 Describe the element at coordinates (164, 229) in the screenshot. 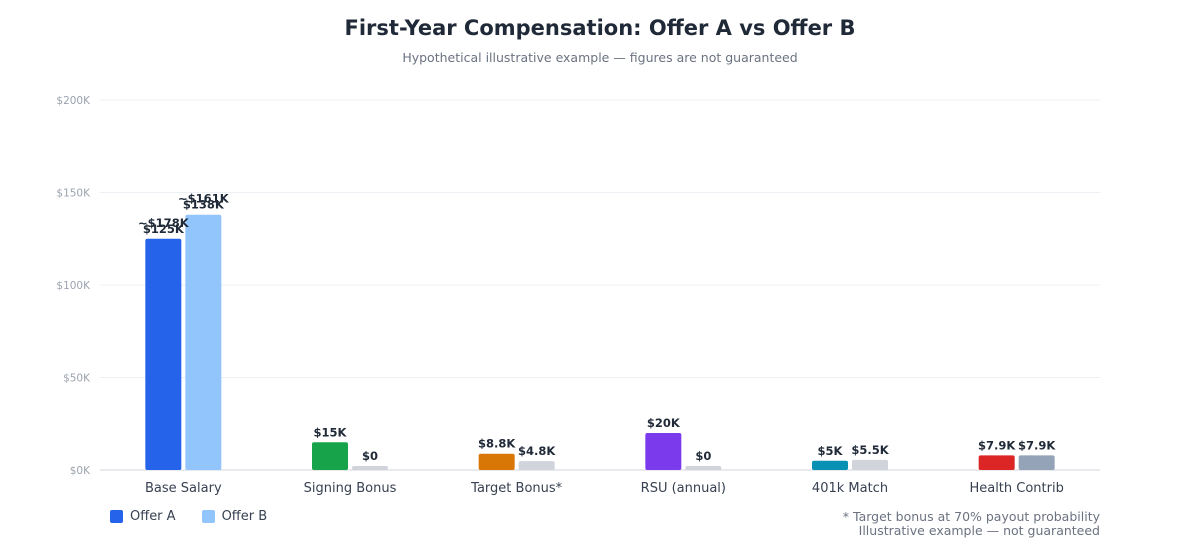

I see `data-label-base-salary-offer-a: $125K` at that location.